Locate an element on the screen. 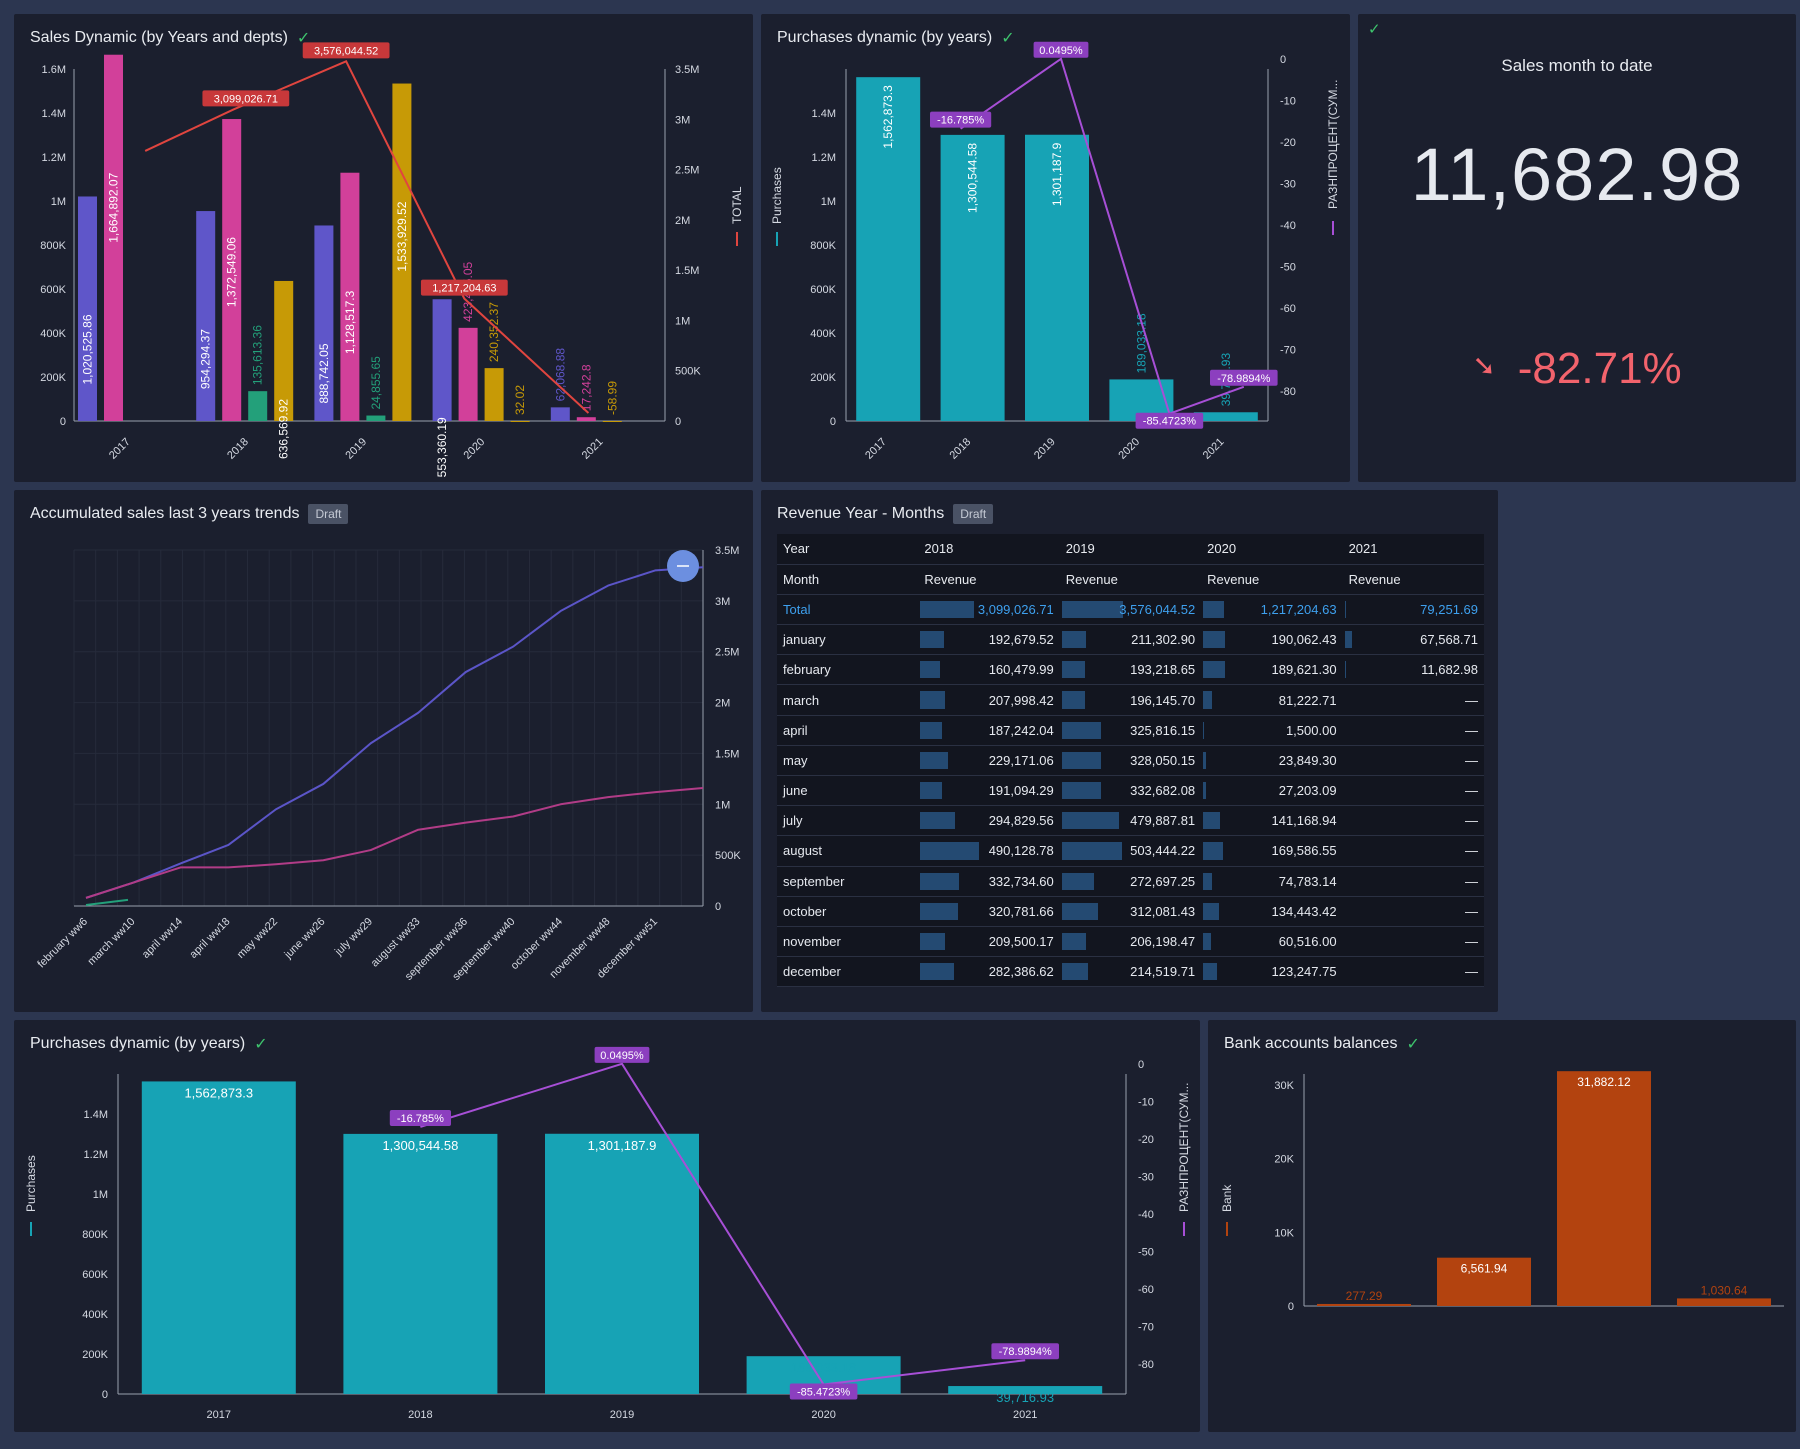  revenue-cell: 328,050.15 is located at coordinates (1130, 761).